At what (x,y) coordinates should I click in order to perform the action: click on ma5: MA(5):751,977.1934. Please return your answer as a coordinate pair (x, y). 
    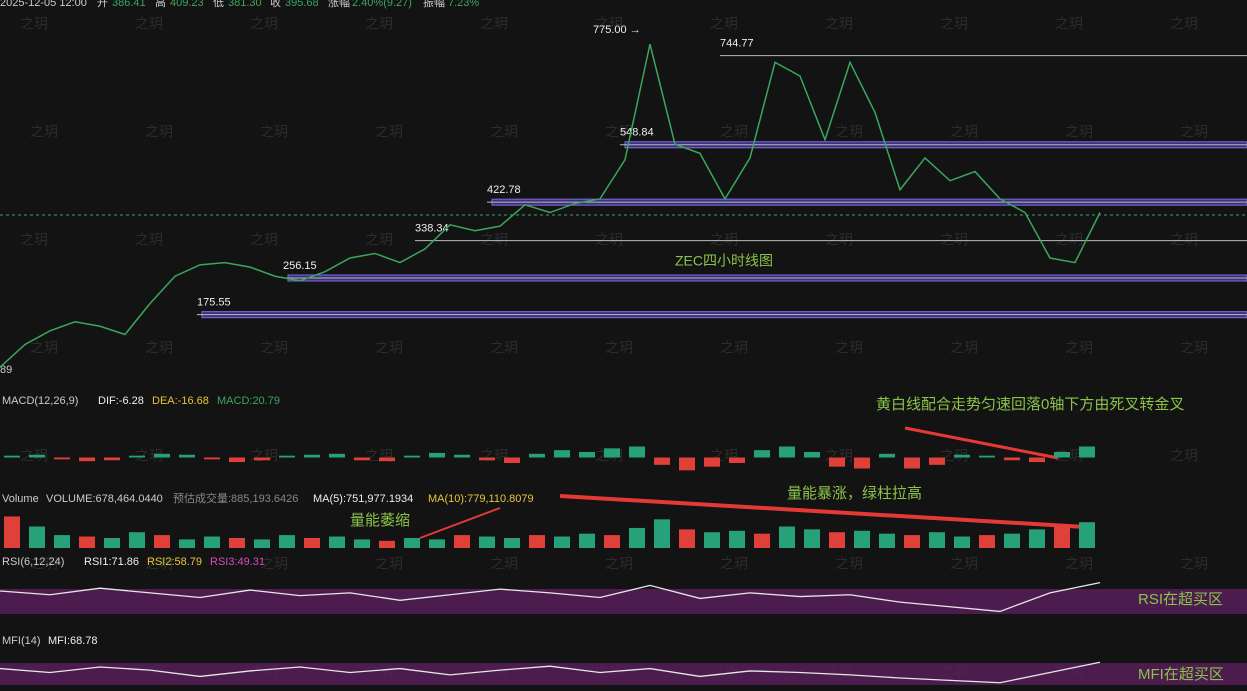
    Looking at the image, I should click on (363, 499).